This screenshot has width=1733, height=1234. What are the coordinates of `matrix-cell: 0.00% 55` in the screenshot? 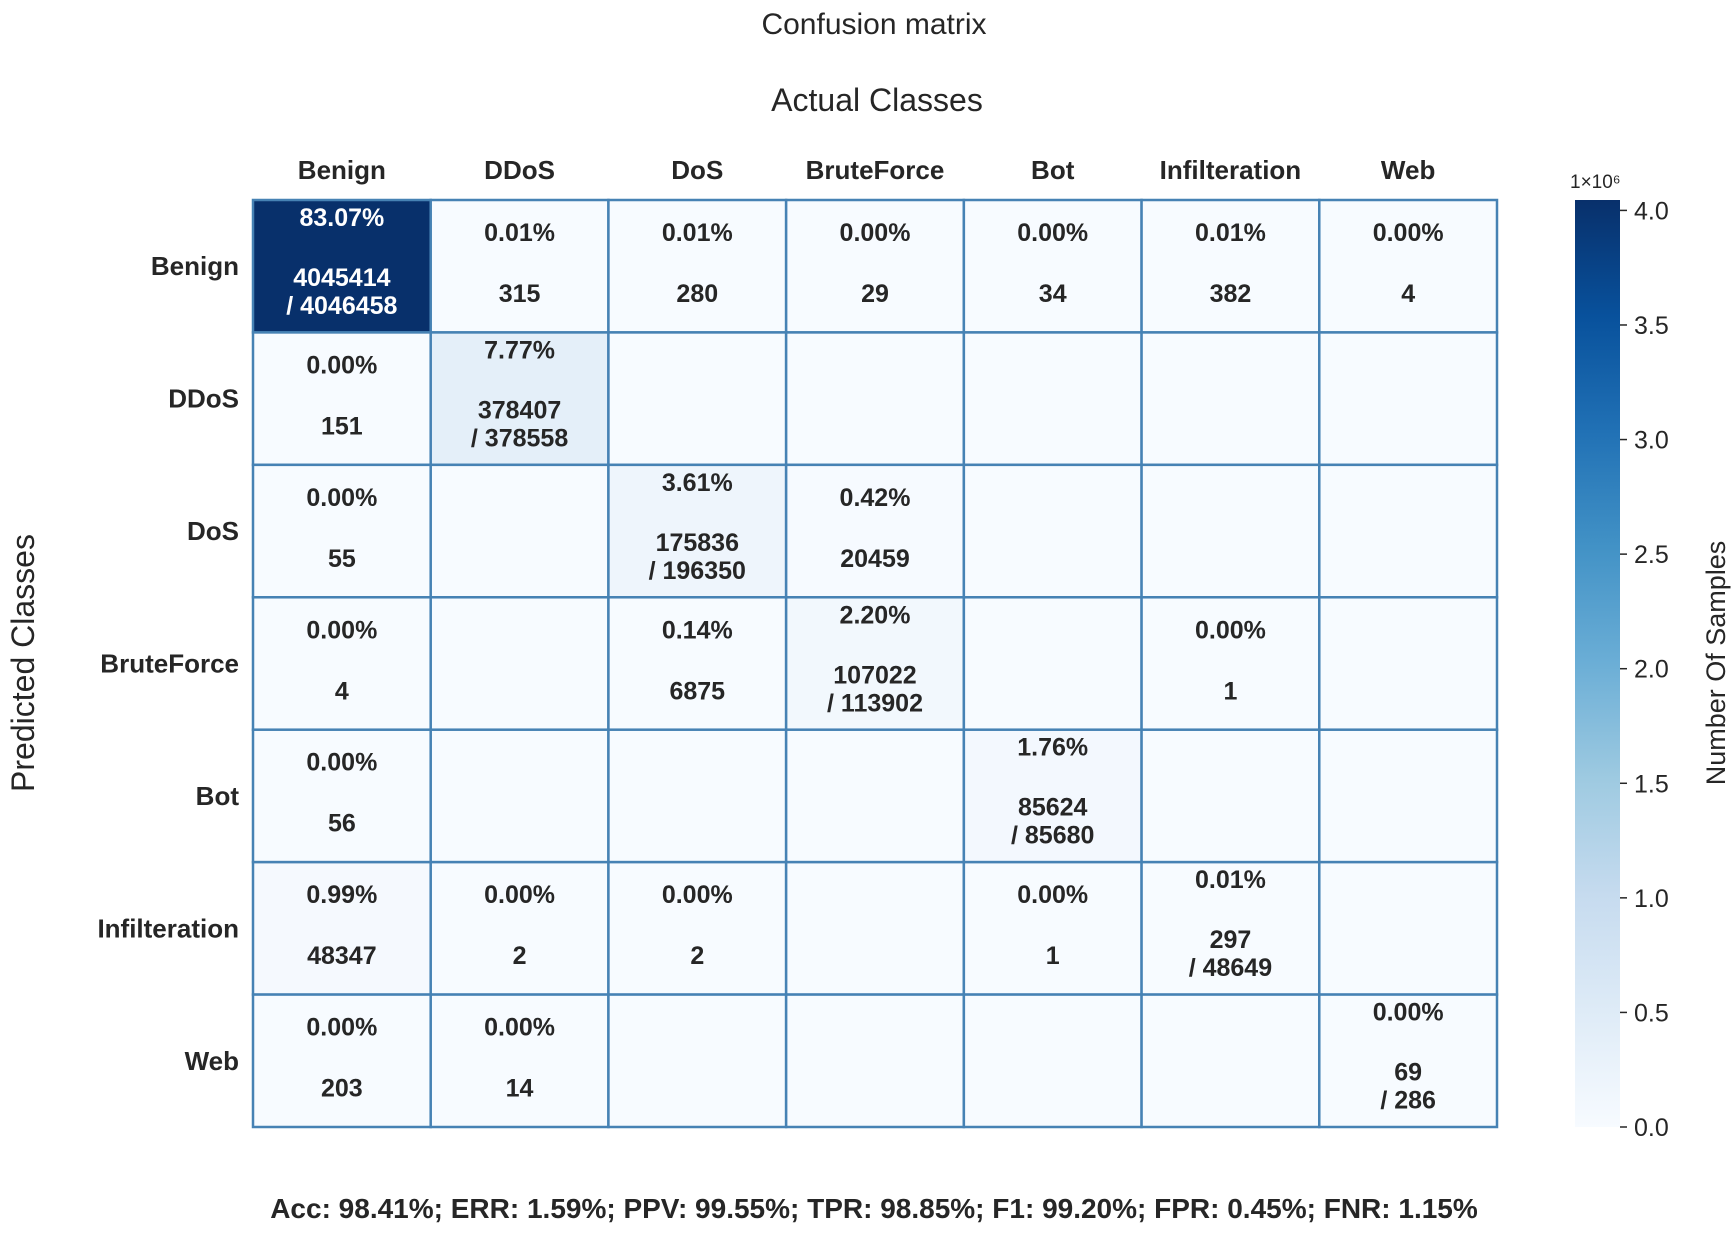 It's located at (341, 531).